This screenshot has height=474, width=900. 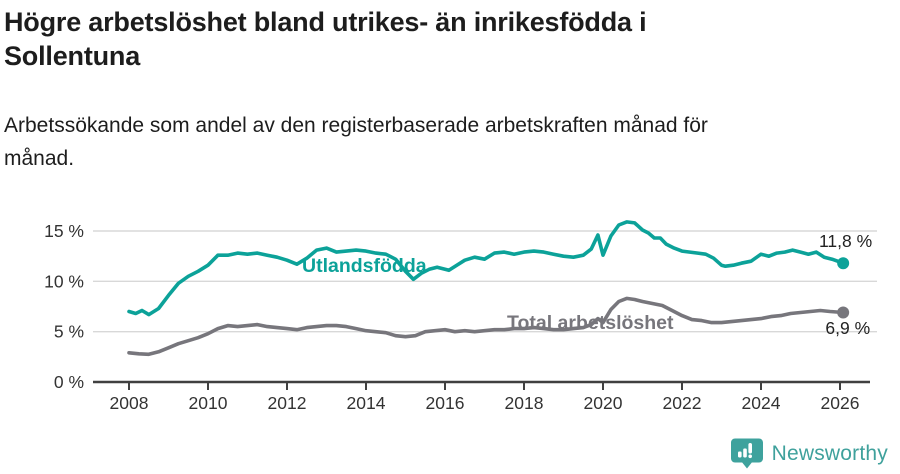 What do you see at coordinates (682, 403) in the screenshot?
I see `x-tick-label: 2022` at bounding box center [682, 403].